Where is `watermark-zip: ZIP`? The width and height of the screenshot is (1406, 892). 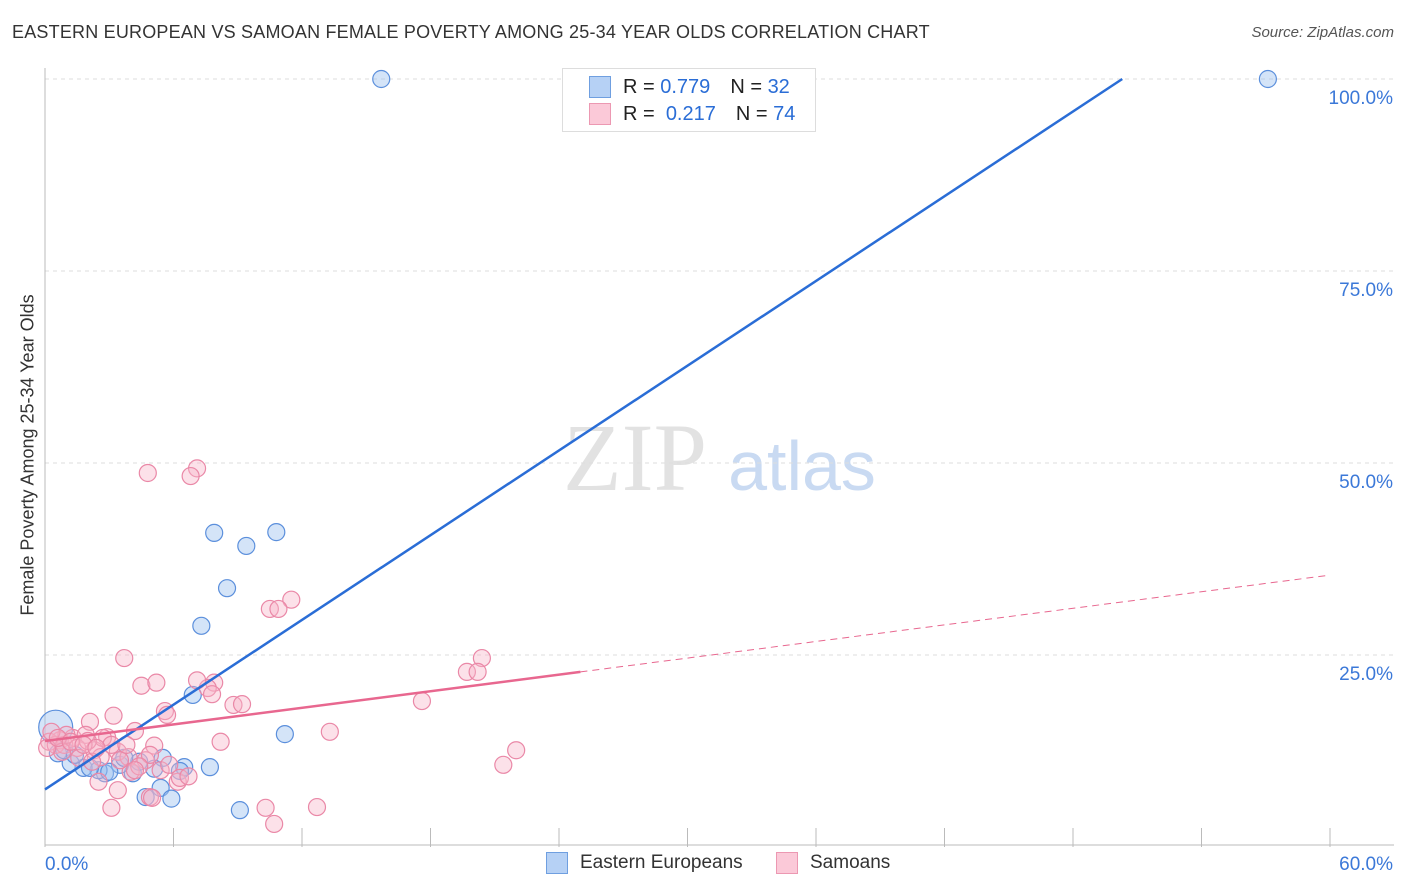 watermark-zip: ZIP is located at coordinates (635, 457).